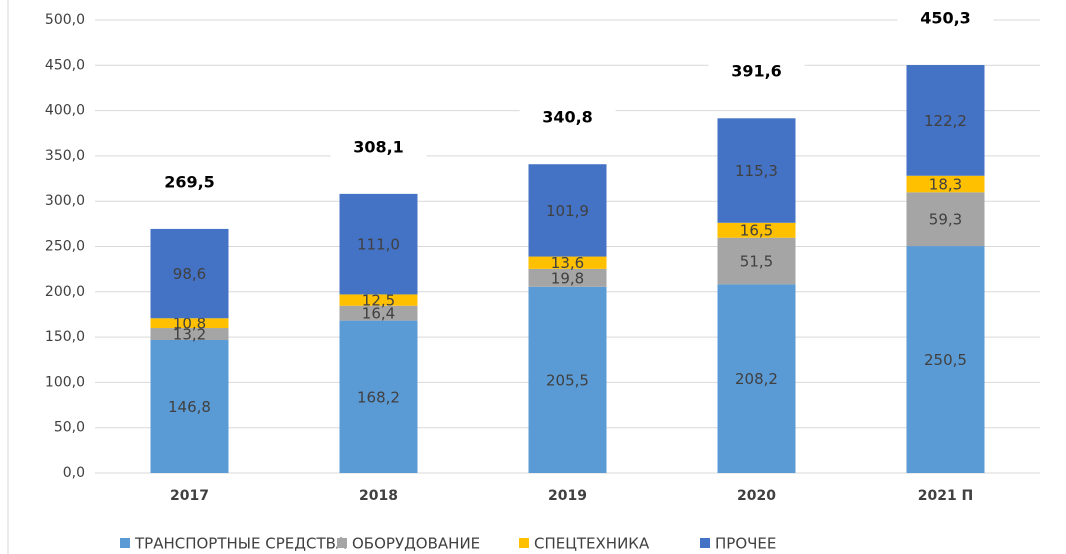 The width and height of the screenshot is (1066, 554). I want to click on y-tick-label: 200,0, so click(65, 292).